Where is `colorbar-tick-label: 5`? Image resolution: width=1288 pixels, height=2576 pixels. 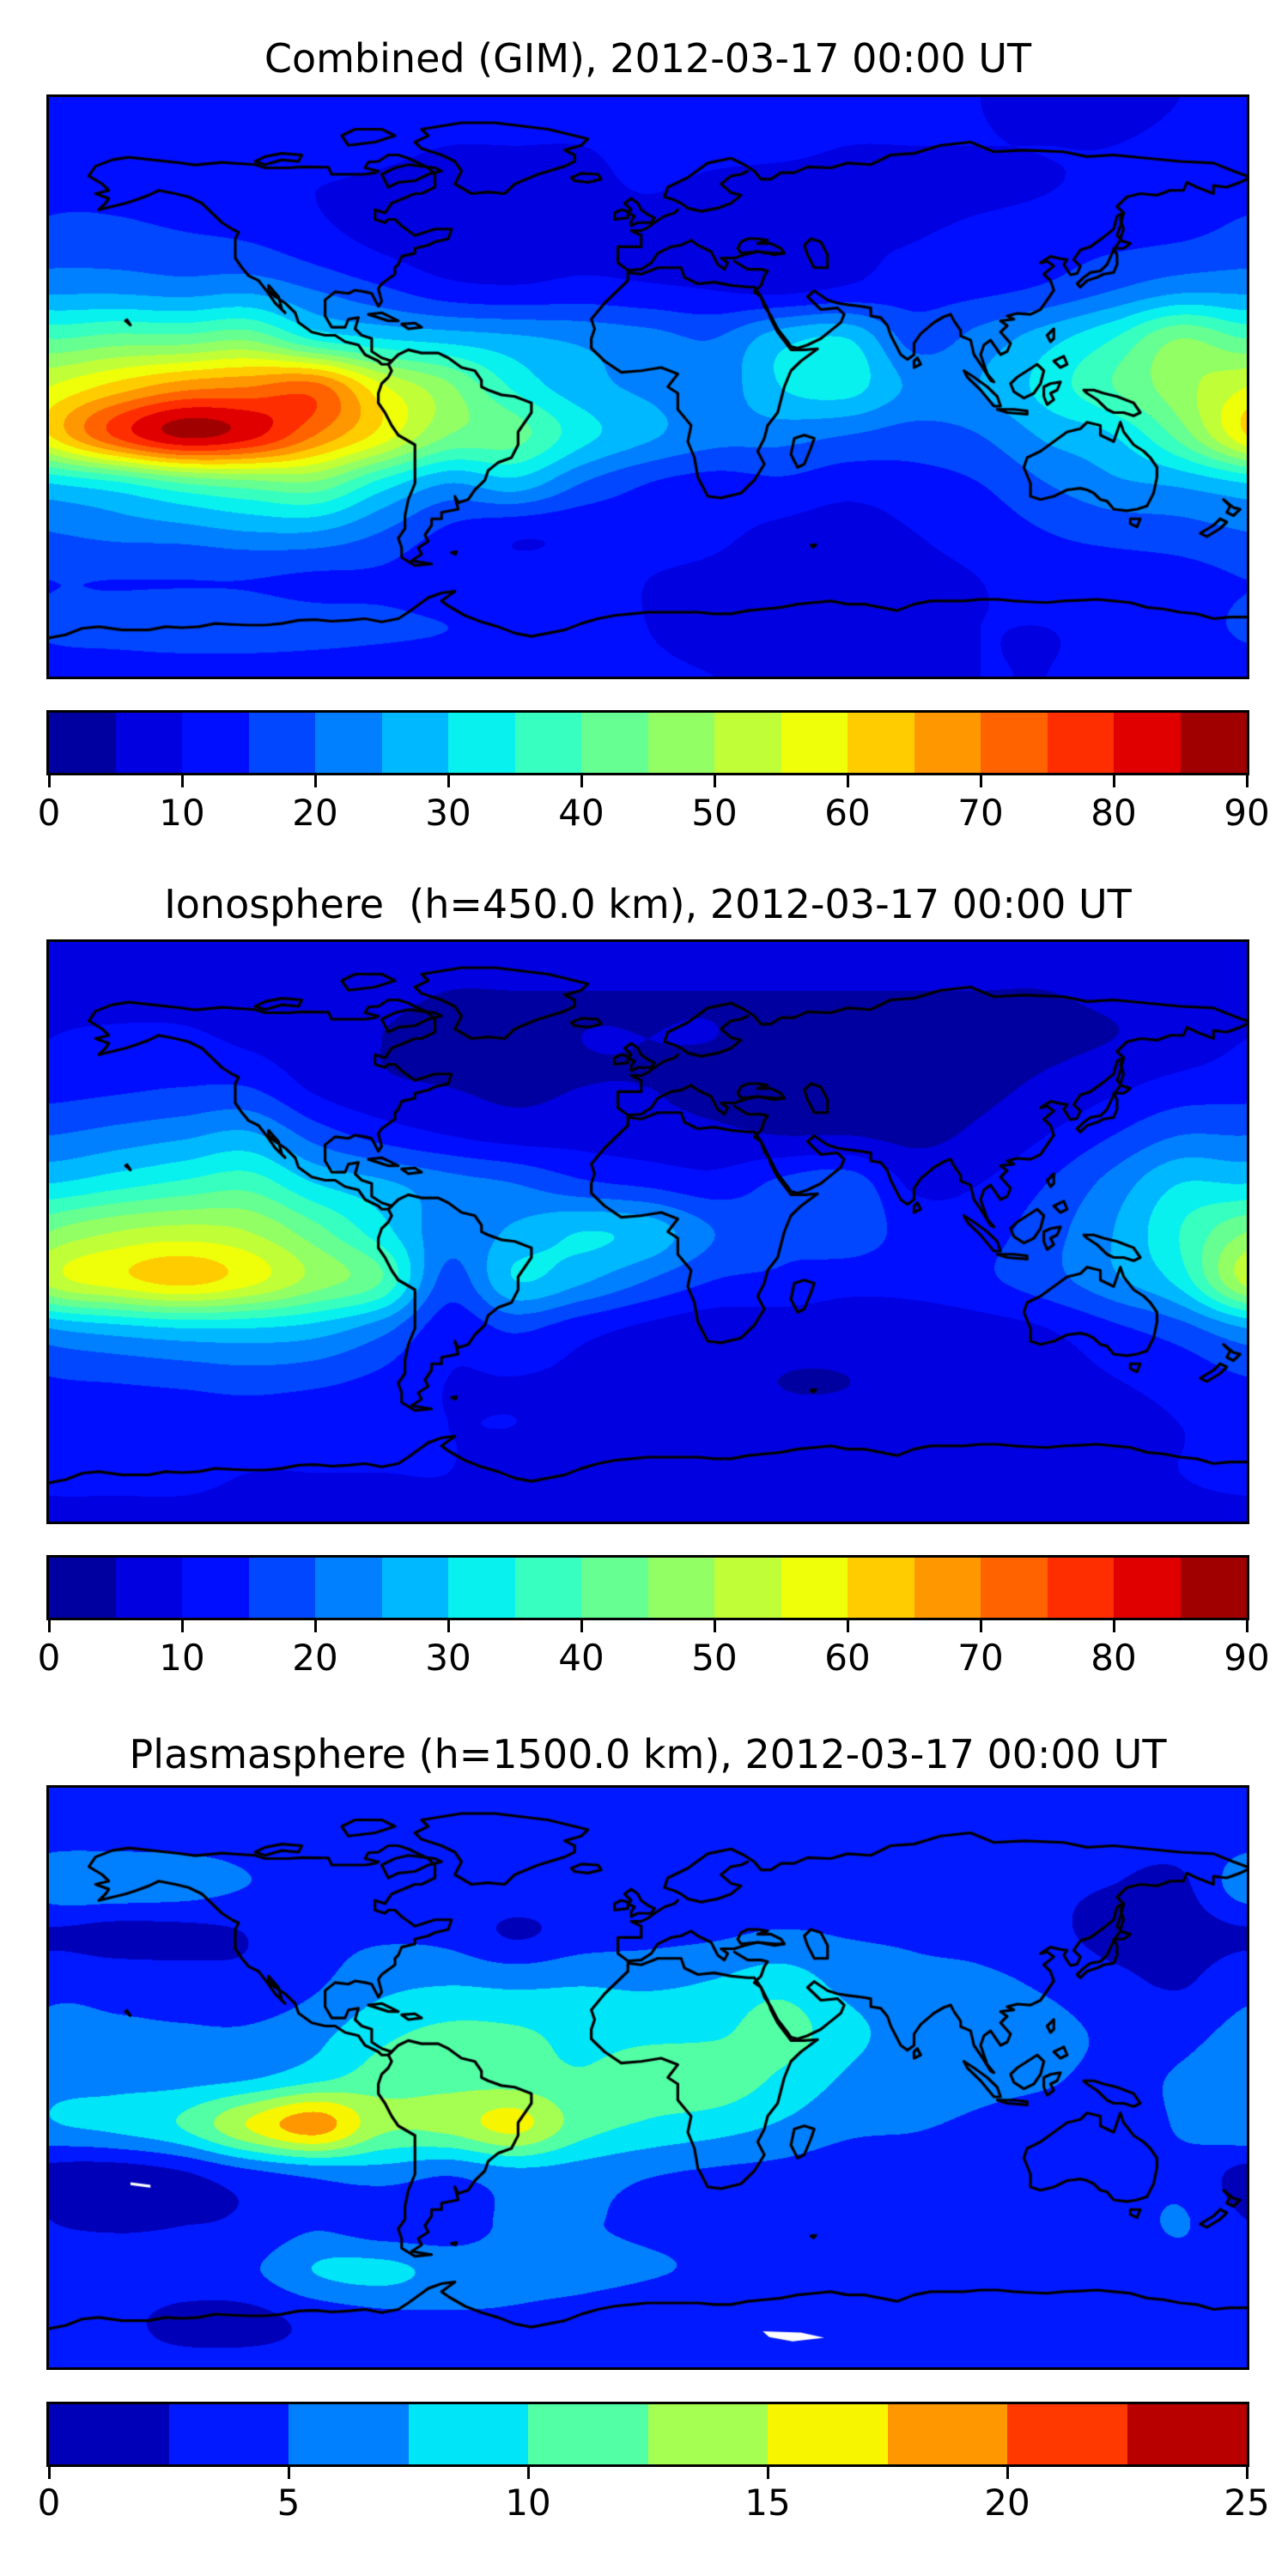
colorbar-tick-label: 5 is located at coordinates (289, 2503).